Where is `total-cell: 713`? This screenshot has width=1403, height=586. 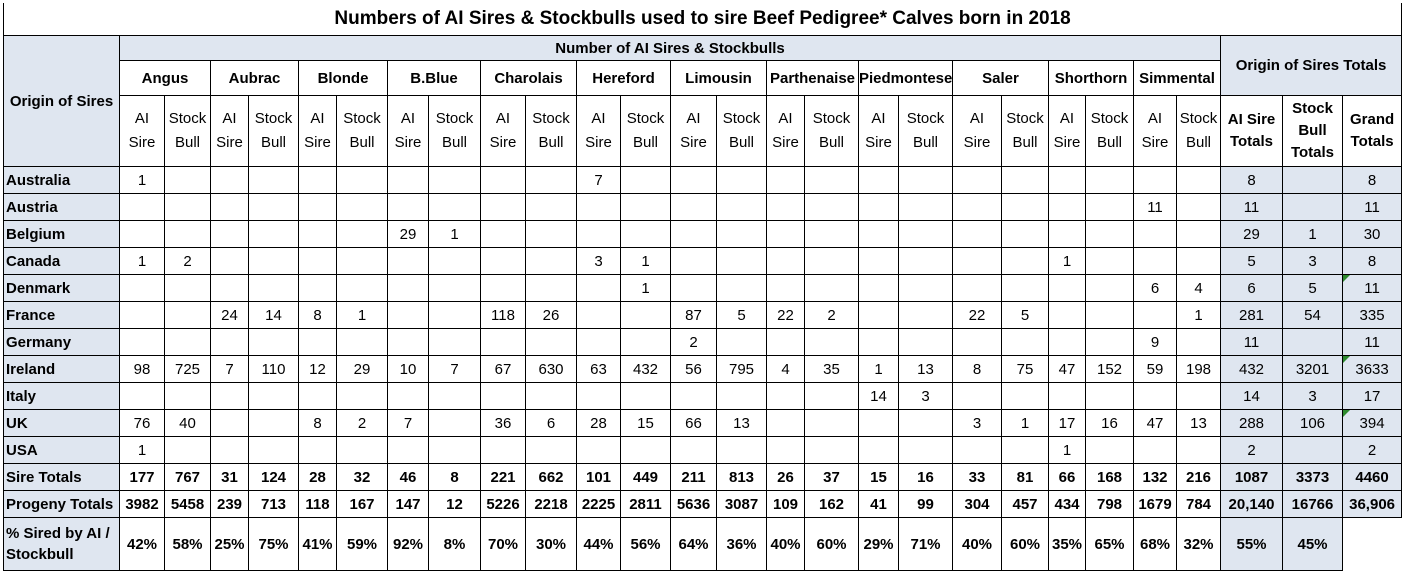
total-cell: 713 is located at coordinates (273, 504).